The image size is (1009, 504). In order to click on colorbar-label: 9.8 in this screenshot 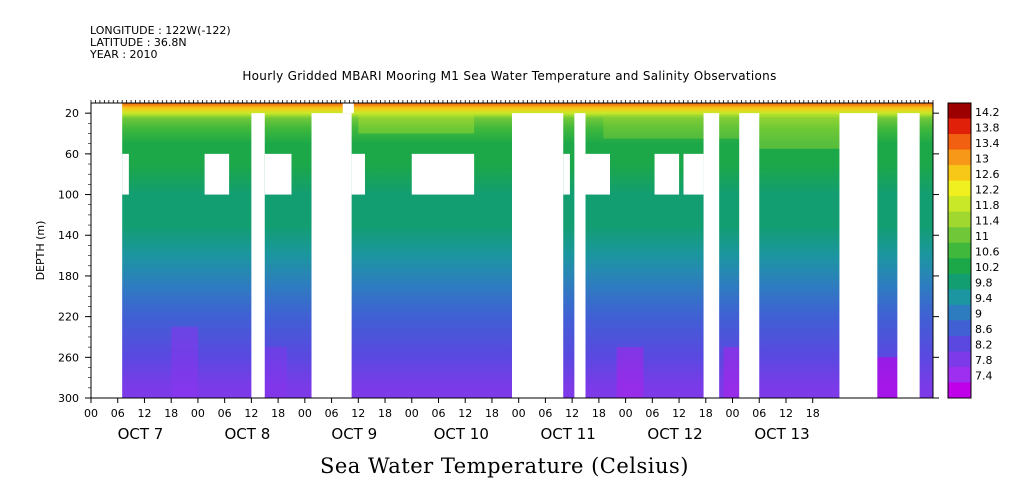, I will do `click(984, 283)`.